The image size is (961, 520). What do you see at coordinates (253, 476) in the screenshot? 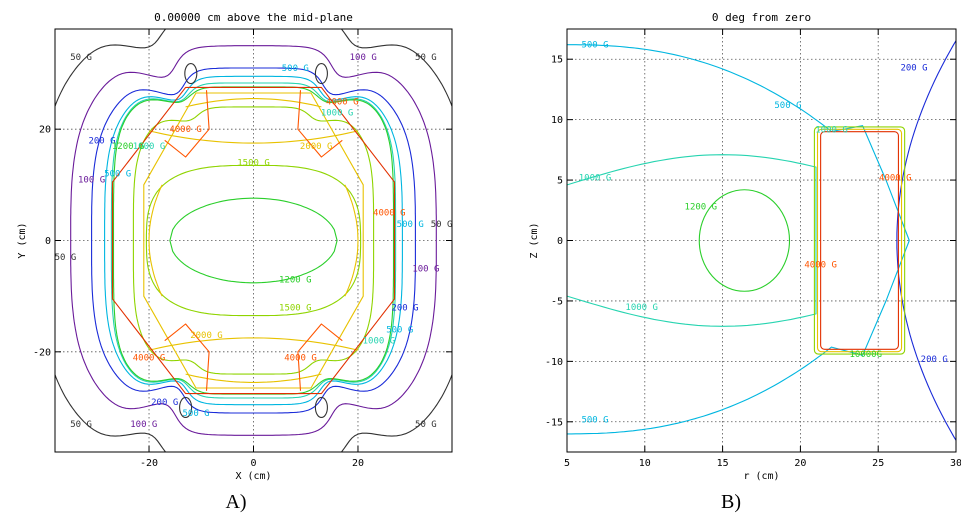
I see `x-axis-label: X (cm)` at bounding box center [253, 476].